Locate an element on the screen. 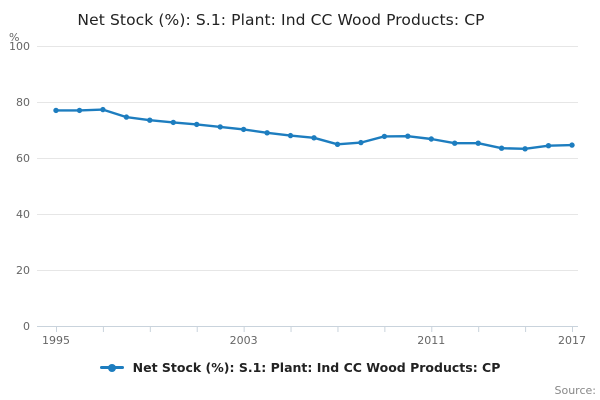 The width and height of the screenshot is (600, 400). svg-text: 100 is located at coordinates (19, 46).